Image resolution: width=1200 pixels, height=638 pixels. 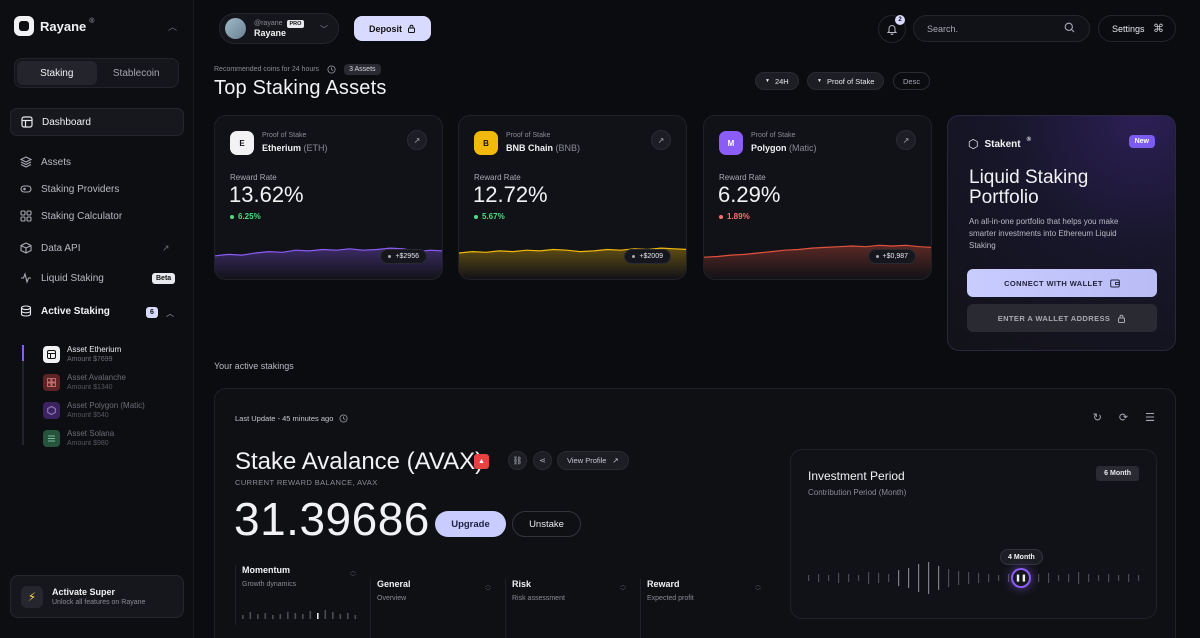 What do you see at coordinates (892, 29) in the screenshot?
I see `notifications-button` at bounding box center [892, 29].